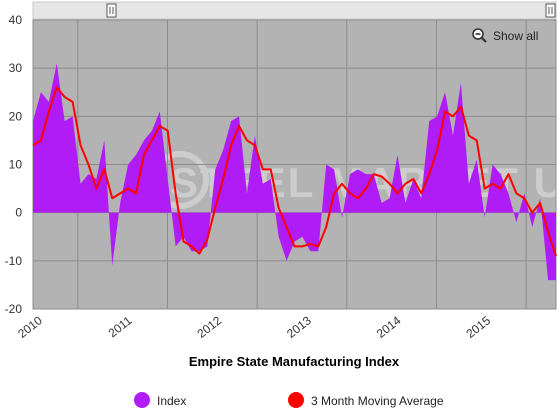 This screenshot has width=560, height=410. Describe the element at coordinates (209, 327) in the screenshot. I see `x-tick-label: 2012` at that location.